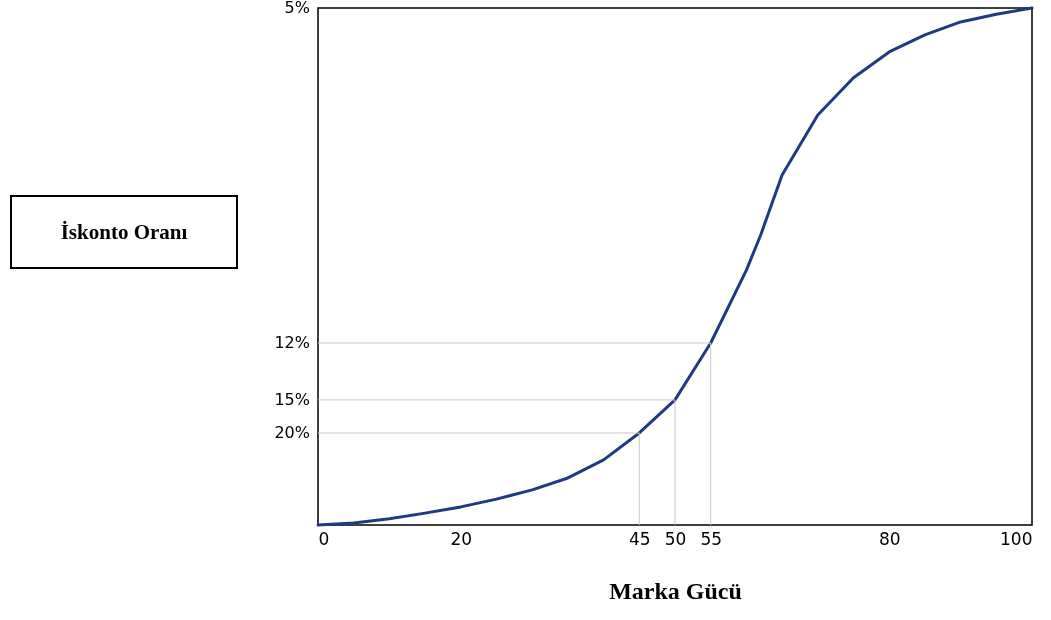 Image resolution: width=1051 pixels, height=620 pixels. Describe the element at coordinates (675, 590) in the screenshot. I see `x-axis-title: Marka Gücü` at that location.